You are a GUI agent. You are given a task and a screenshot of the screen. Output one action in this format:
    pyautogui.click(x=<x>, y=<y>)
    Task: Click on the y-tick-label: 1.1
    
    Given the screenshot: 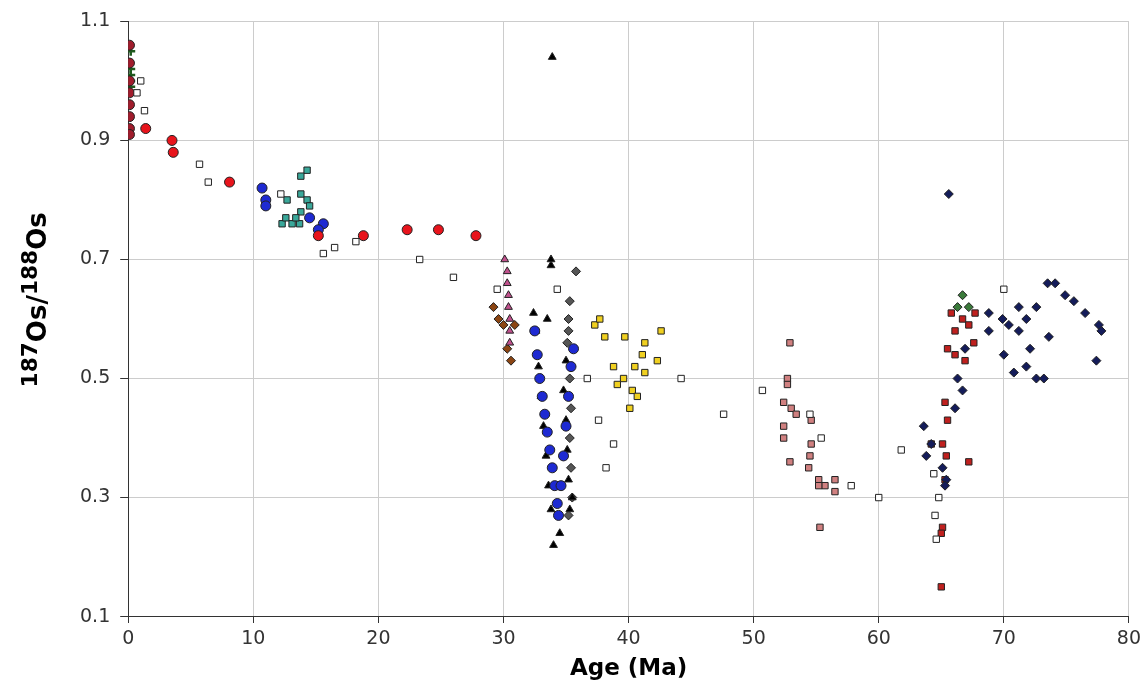 What is the action you would take?
    pyautogui.click(x=95, y=19)
    